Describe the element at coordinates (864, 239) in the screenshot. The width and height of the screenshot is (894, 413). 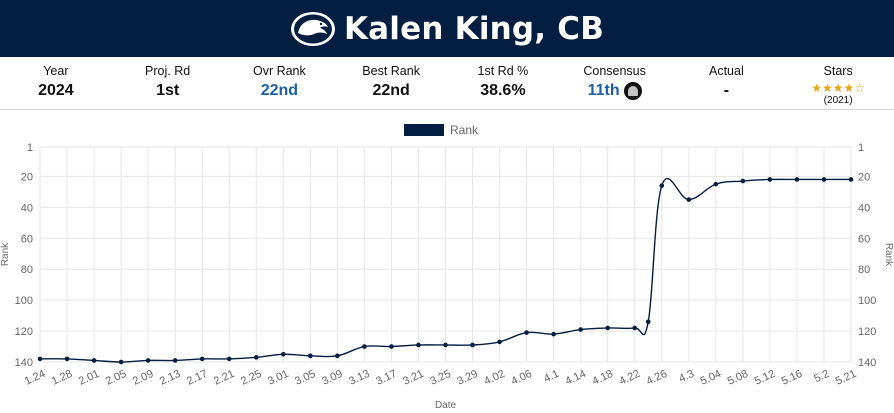
I see `y-tick-label-right: 60` at that location.